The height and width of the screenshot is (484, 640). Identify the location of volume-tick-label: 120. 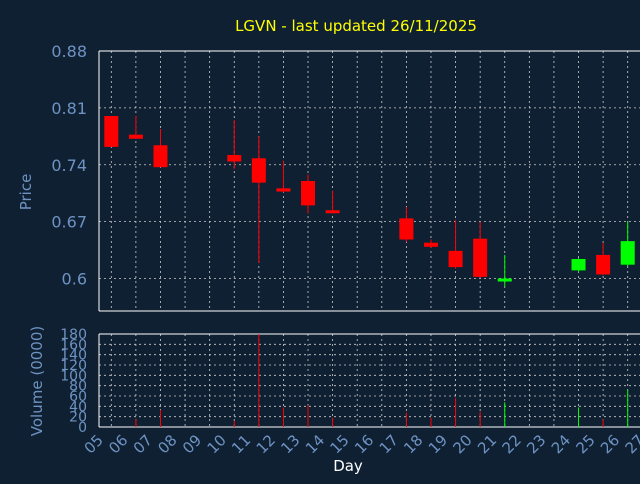
(73, 366).